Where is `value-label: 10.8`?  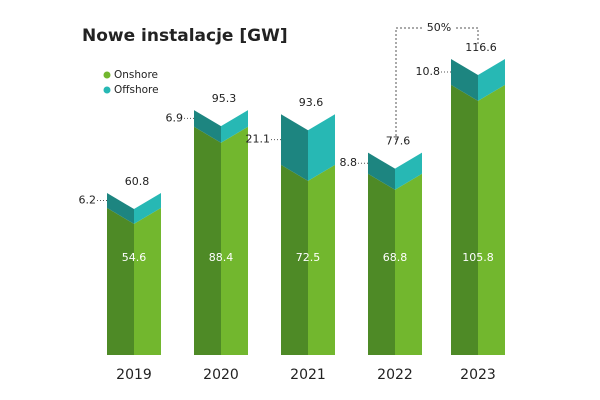 value-label: 10.8 is located at coordinates (428, 71).